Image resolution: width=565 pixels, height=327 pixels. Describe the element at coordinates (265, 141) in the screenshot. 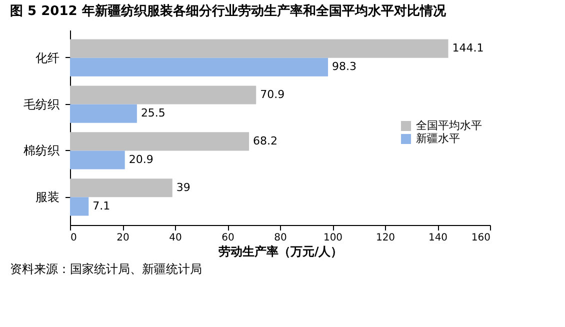

I see `data-label: 68.2` at that location.